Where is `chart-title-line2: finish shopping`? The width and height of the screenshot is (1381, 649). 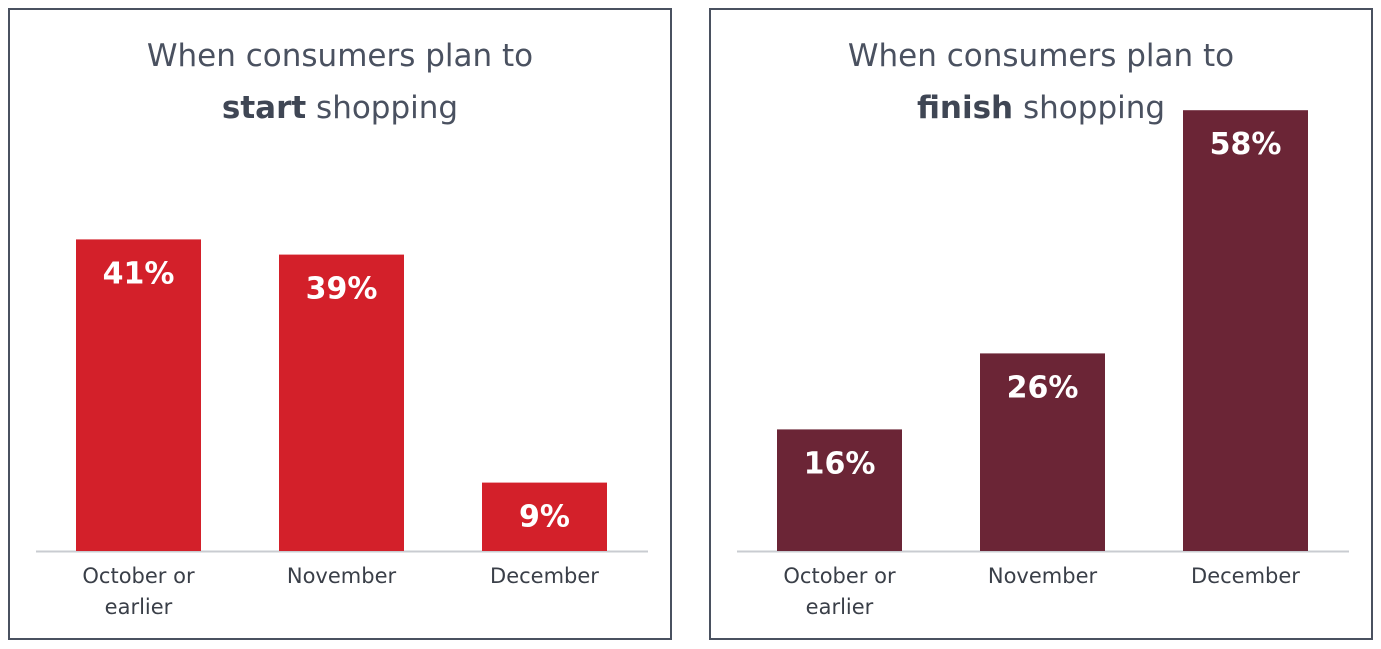 chart-title-line2: finish shopping is located at coordinates (1041, 108).